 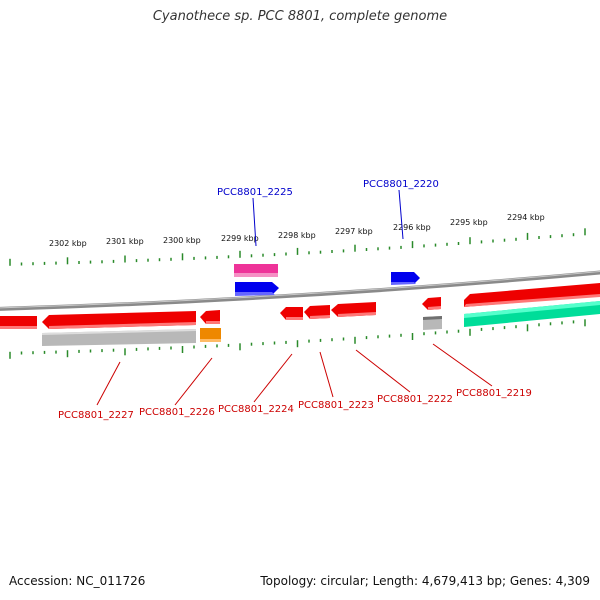 I want to click on ruler-label: 2294 kbp, so click(x=526, y=217).